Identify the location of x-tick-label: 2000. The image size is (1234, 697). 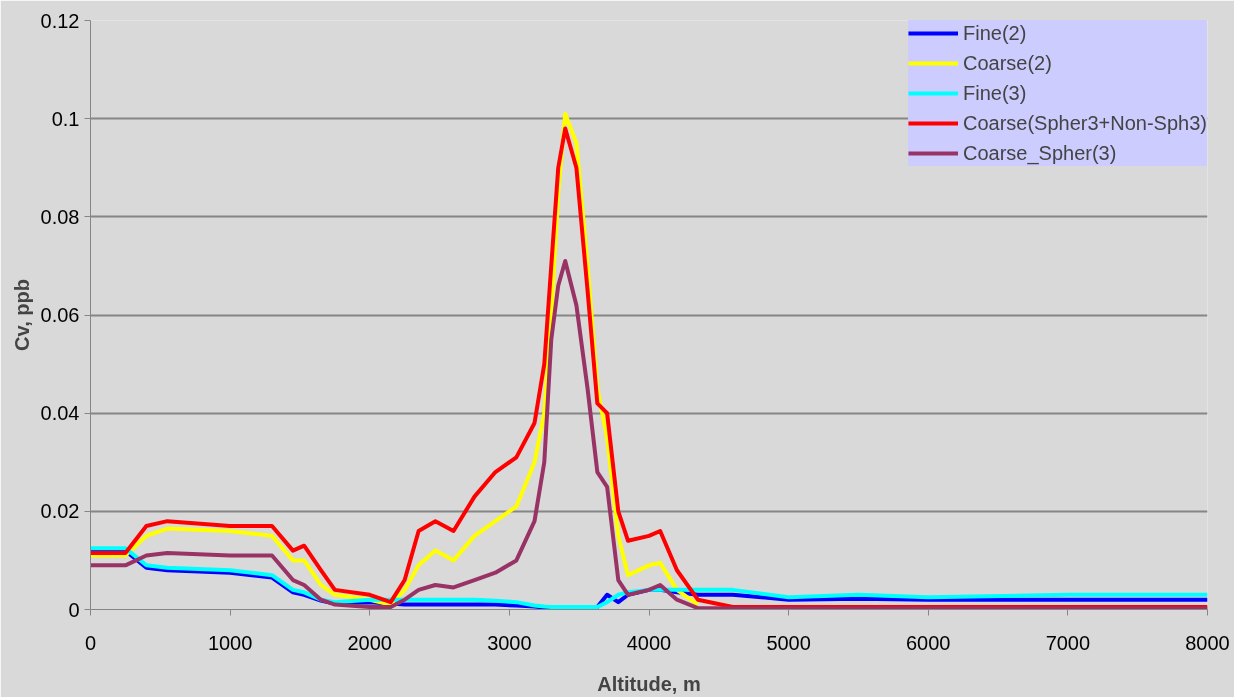
(369, 642).